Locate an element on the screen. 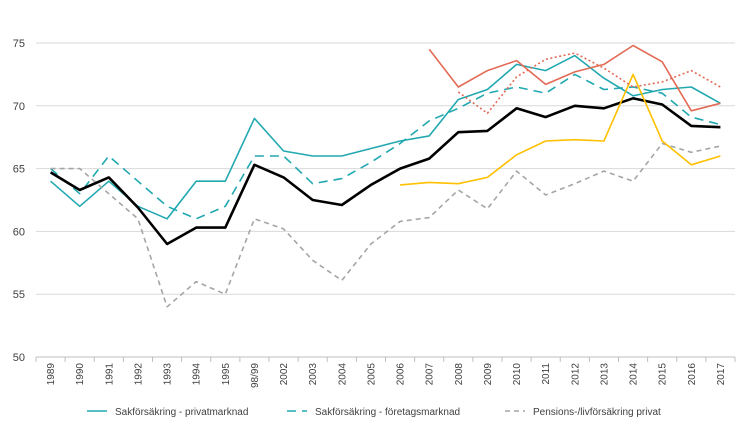 Image resolution: width=746 pixels, height=424 pixels. x-tick-label: 1990 is located at coordinates (80, 374).